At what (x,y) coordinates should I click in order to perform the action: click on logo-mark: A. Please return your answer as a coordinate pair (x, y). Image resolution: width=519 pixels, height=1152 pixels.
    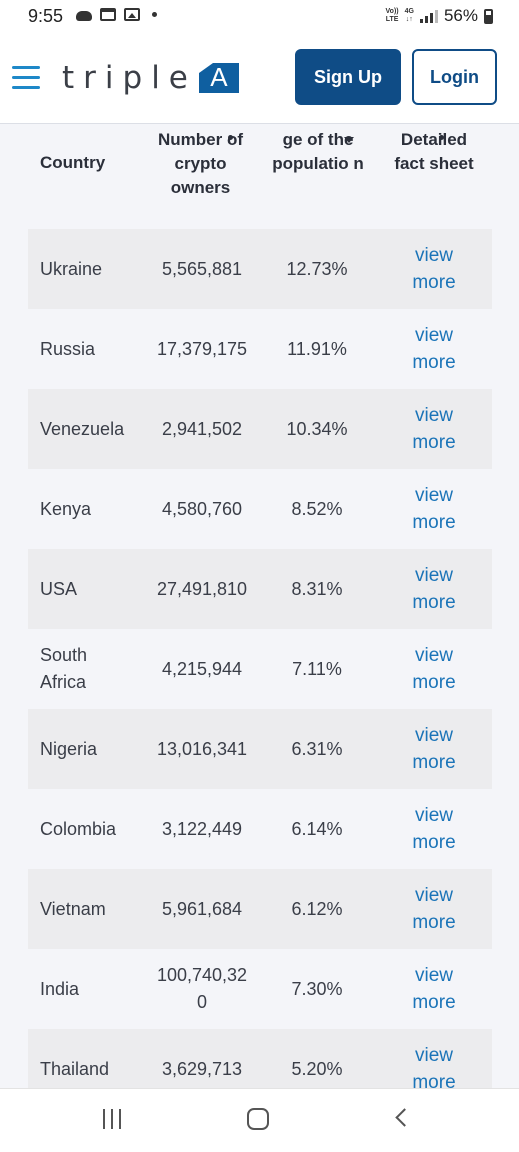
    Looking at the image, I should click on (218, 77).